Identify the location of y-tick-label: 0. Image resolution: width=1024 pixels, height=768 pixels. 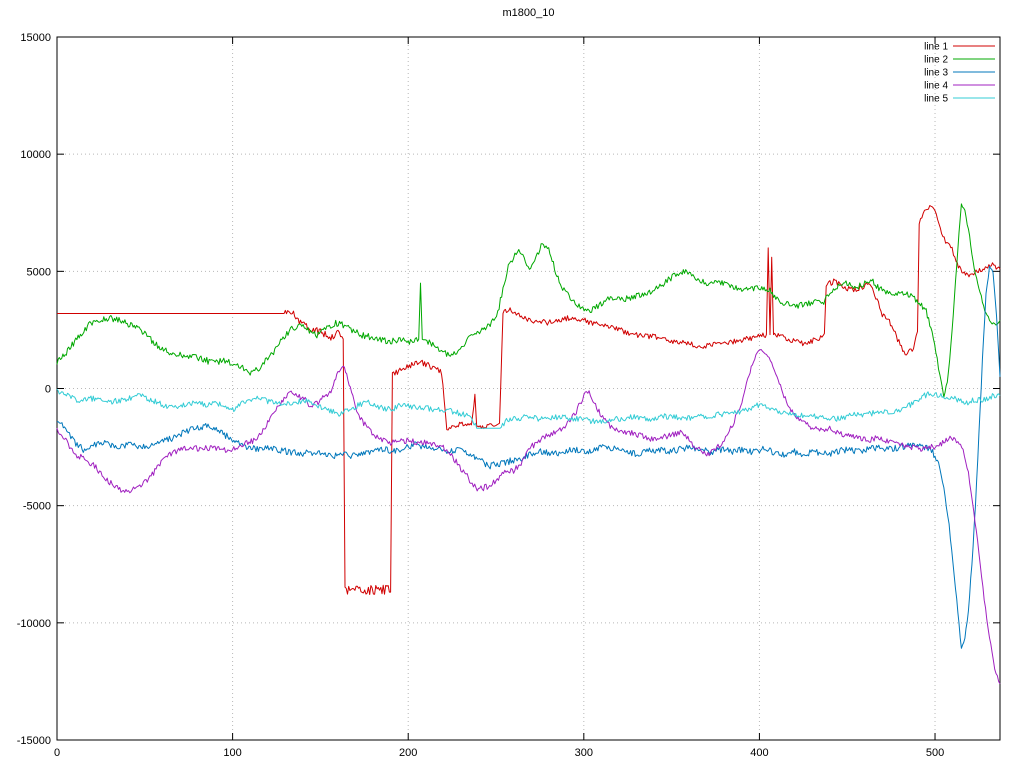
(48, 390).